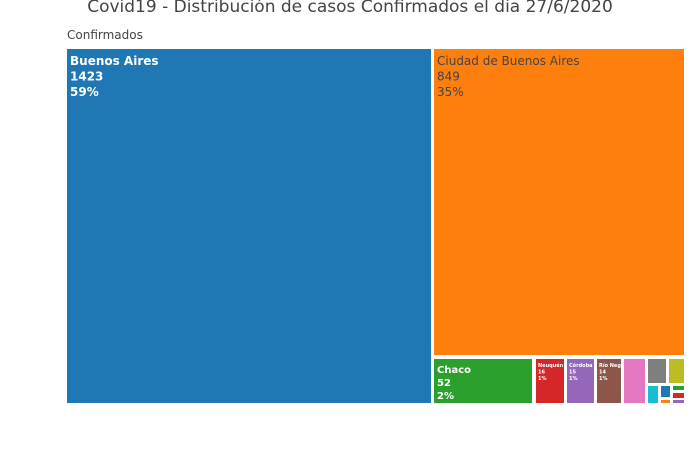 Image resolution: width=700 pixels, height=450 pixels. Describe the element at coordinates (444, 383) in the screenshot. I see `tile-label-value: 52` at that location.